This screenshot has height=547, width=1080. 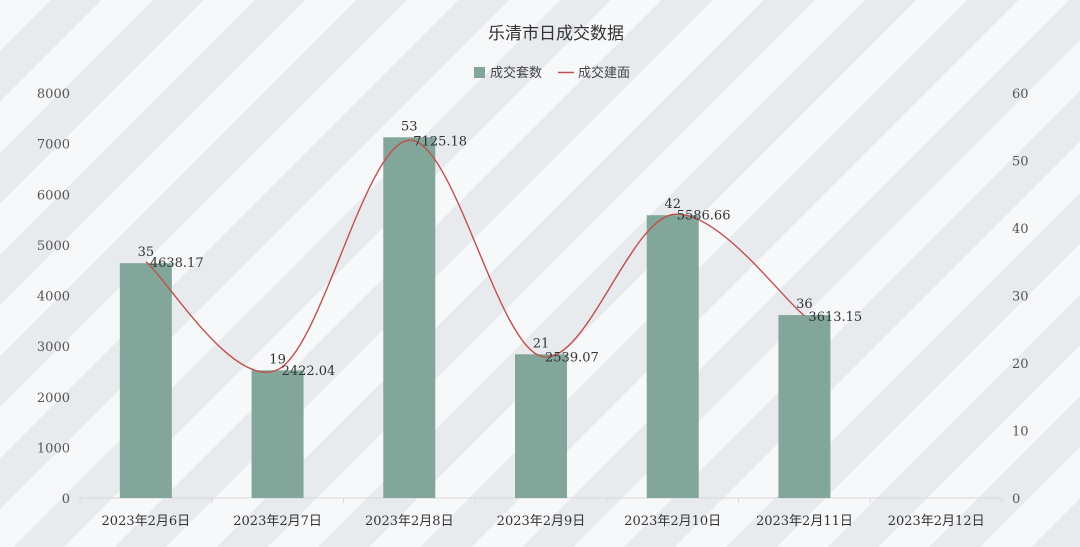 What do you see at coordinates (53, 347) in the screenshot?
I see `left-tick-label: 3000` at bounding box center [53, 347].